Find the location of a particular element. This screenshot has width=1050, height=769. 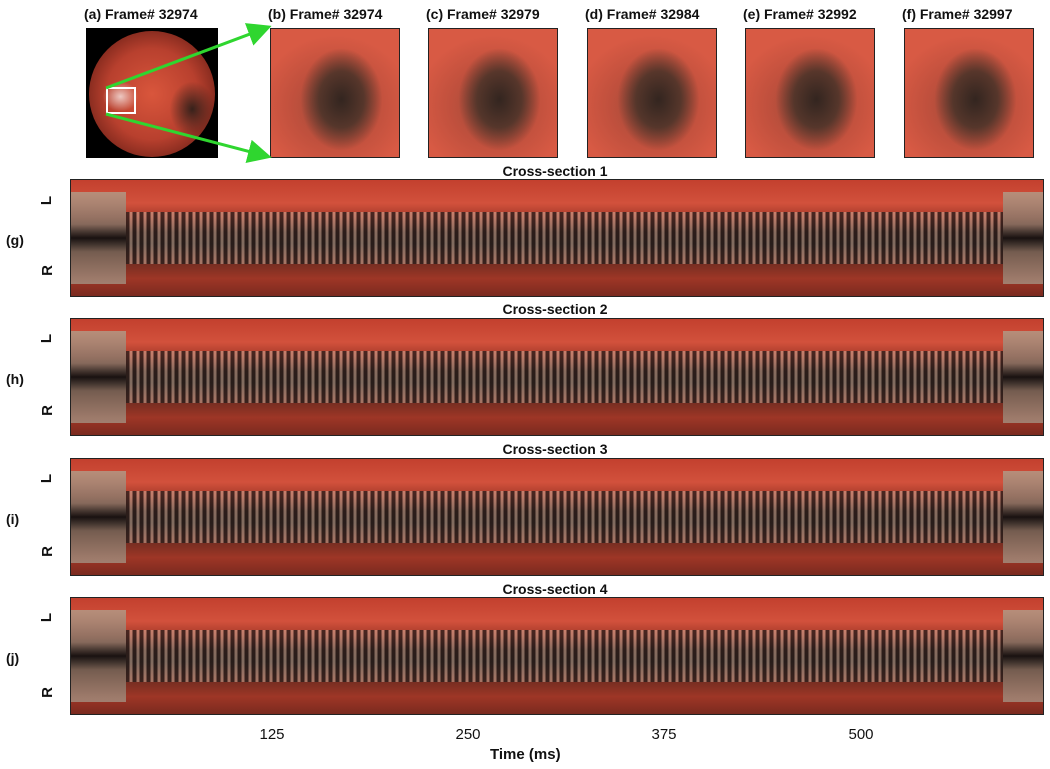

panel-4-right-label: R is located at coordinates (47, 692).